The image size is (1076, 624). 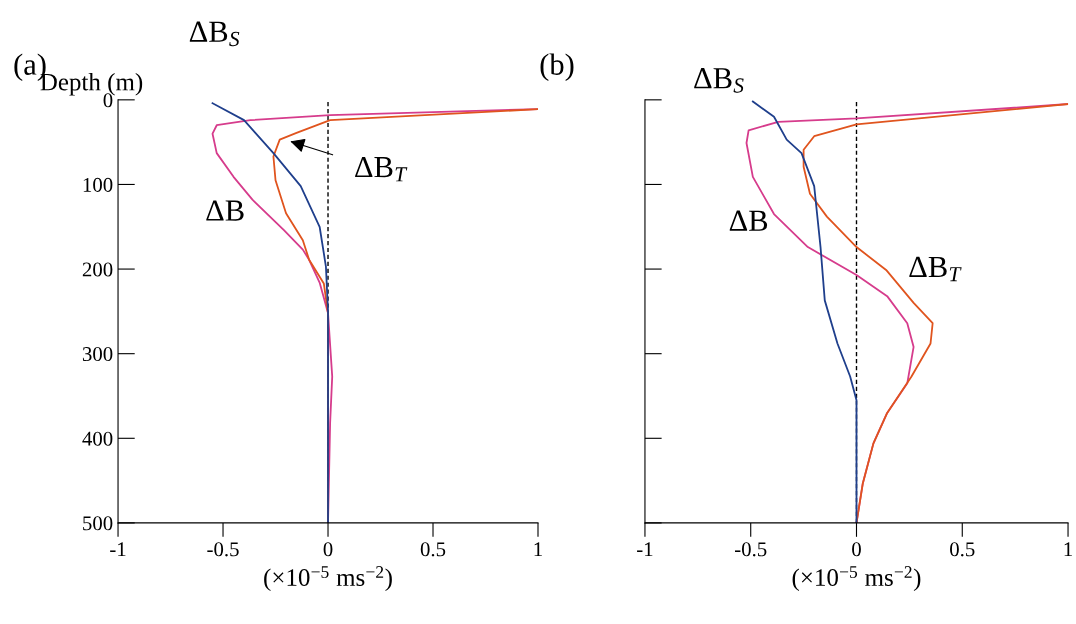 I want to click on y-tick-label: 400, so click(x=97, y=438).